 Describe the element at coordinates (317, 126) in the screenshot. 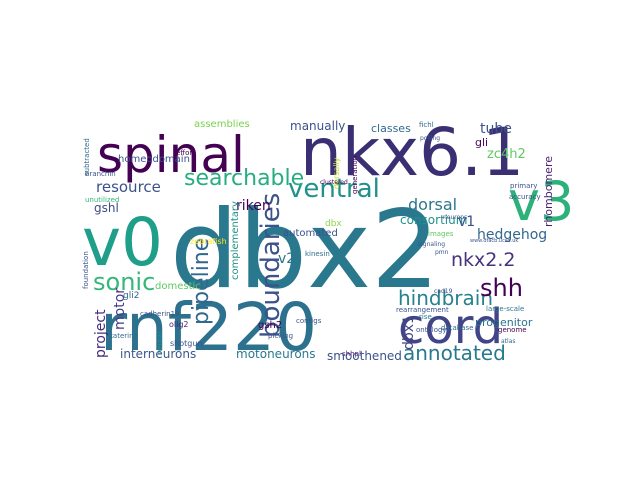

I see `word-34: manually` at that location.